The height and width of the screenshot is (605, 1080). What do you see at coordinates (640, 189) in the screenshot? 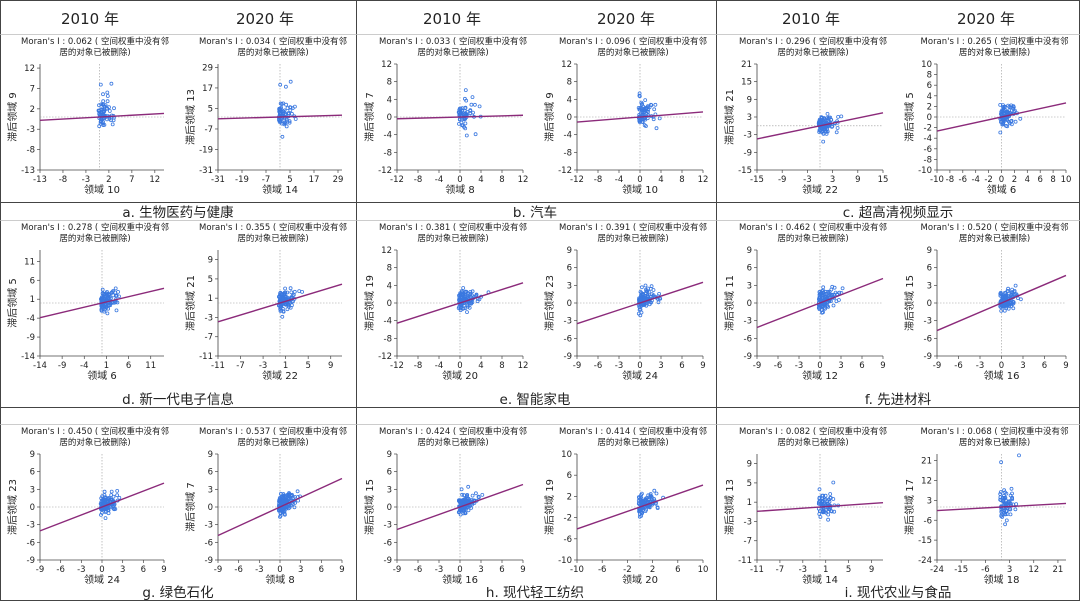
I see `x-axis-label: 领域 10` at bounding box center [640, 189].